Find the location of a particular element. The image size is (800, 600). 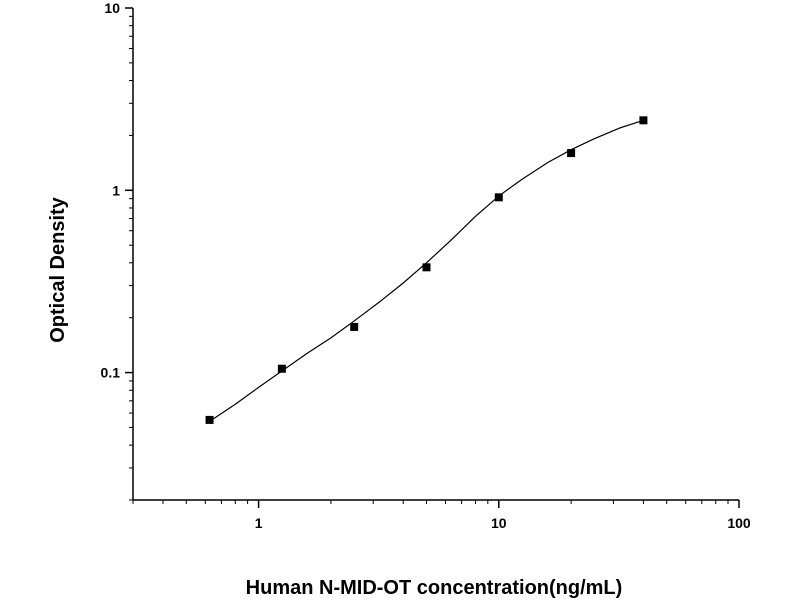

x-tick-label: 10 is located at coordinates (499, 523).